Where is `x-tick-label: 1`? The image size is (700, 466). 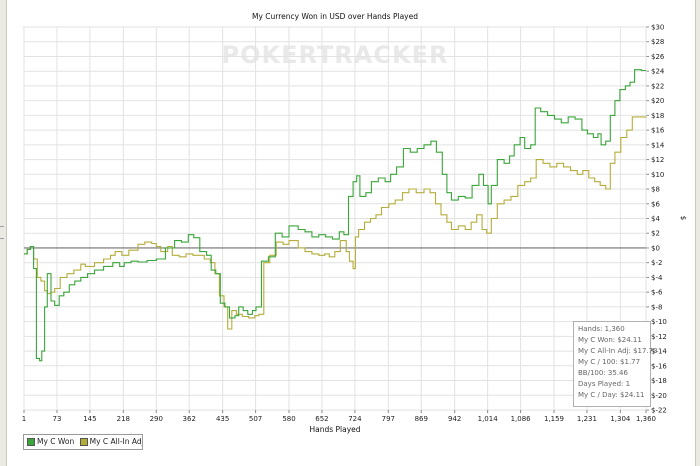 x-tick-label: 1 is located at coordinates (24, 419).